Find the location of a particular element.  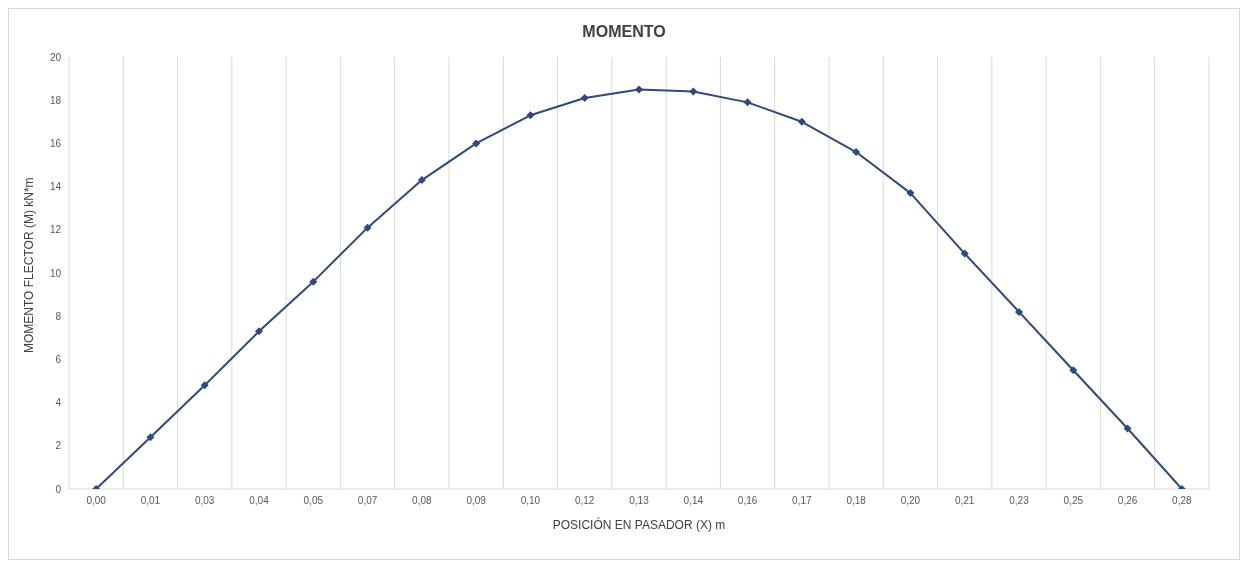

x-tick-label: 0,25 is located at coordinates (1073, 501).